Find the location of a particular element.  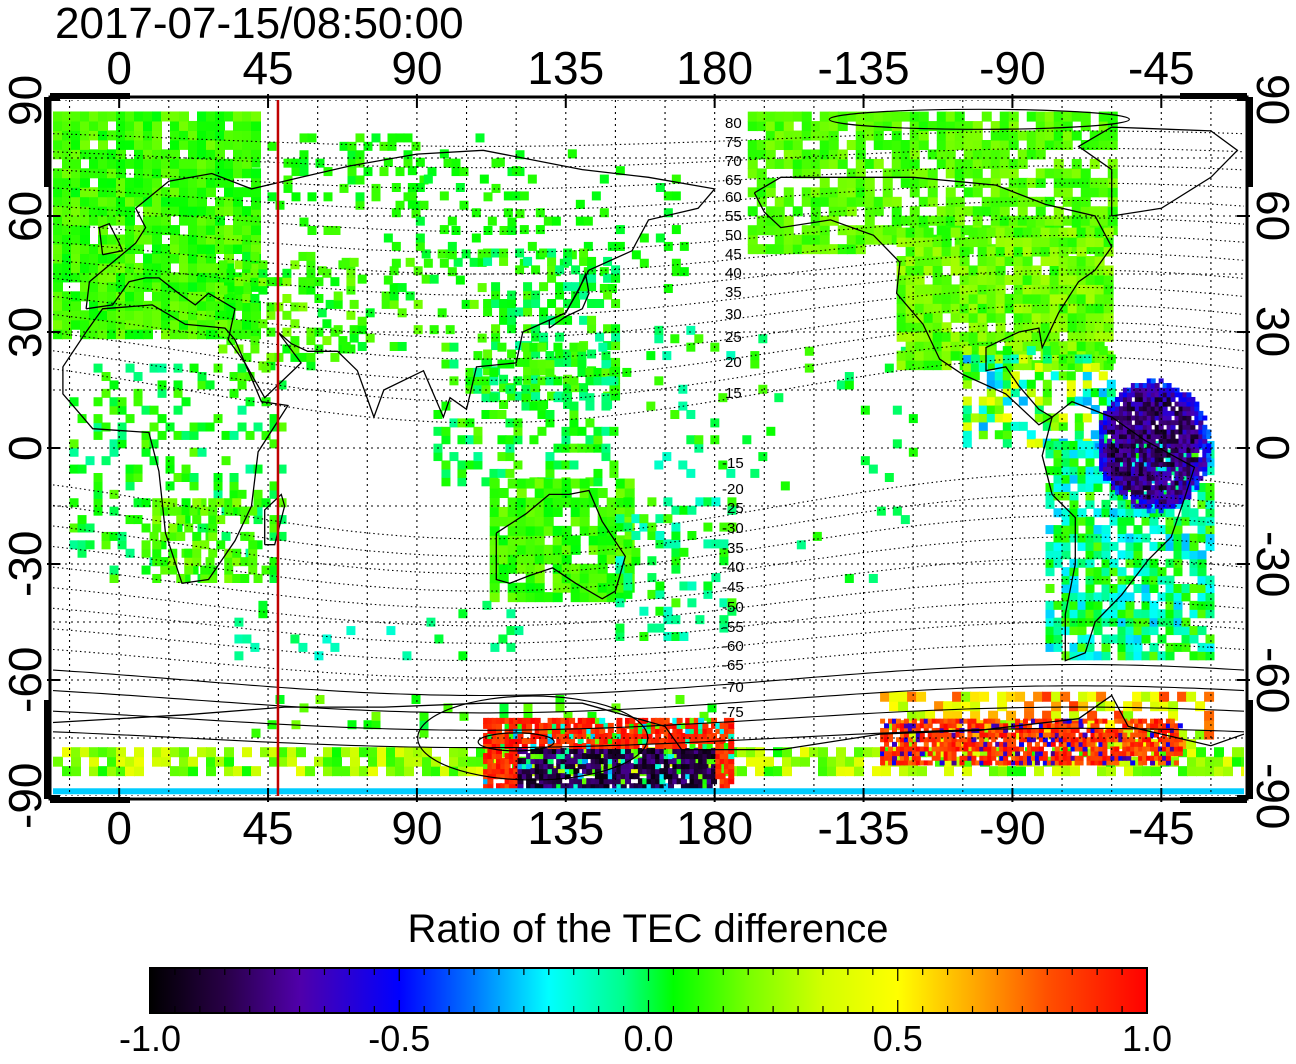

contour-label: 45 is located at coordinates (733, 254).